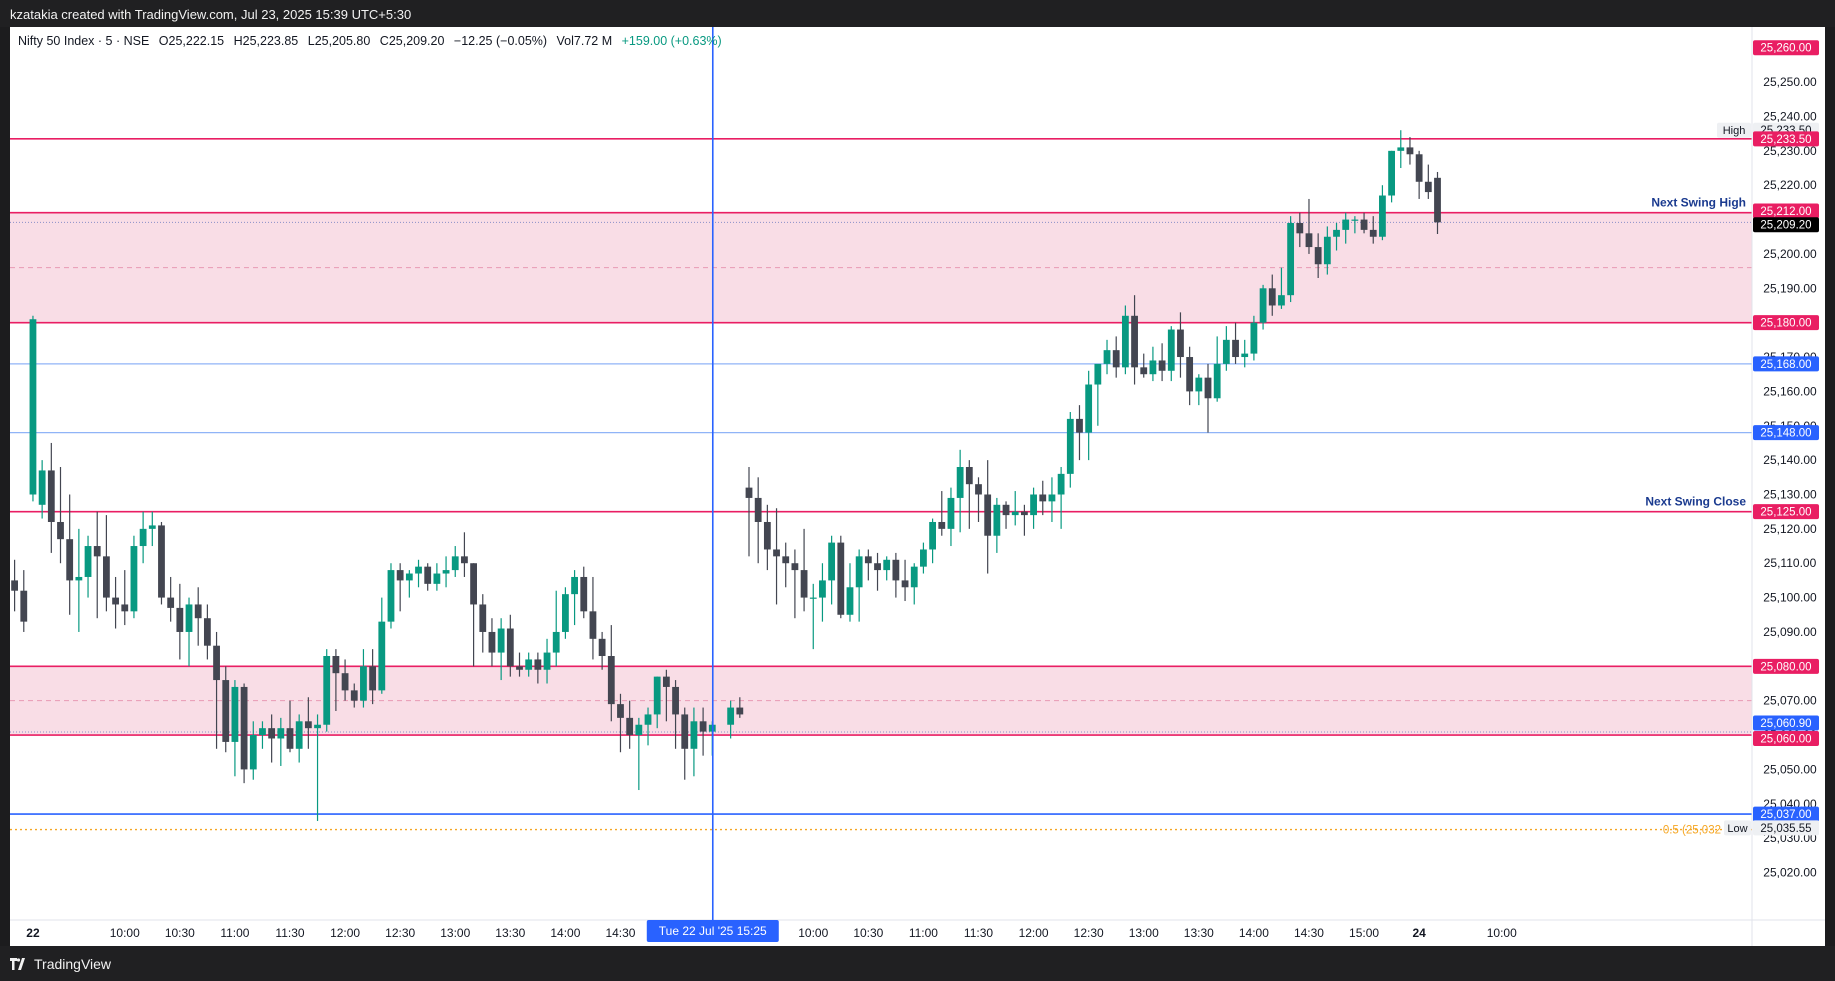 The image size is (1835, 981). Describe the element at coordinates (1785, 724) in the screenshot. I see `price-tag-label: 25,060.90` at that location.